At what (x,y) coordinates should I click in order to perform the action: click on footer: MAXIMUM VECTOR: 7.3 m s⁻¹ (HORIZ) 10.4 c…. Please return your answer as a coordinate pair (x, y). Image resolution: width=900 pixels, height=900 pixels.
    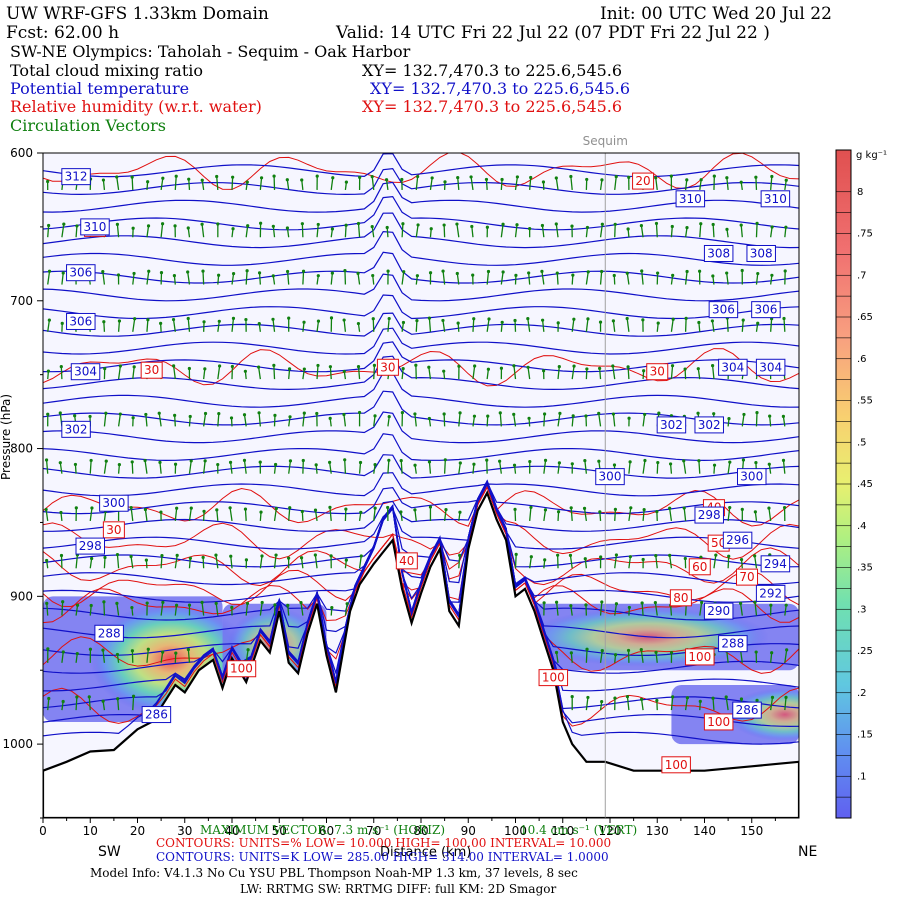
    Looking at the image, I should click on (363, 859).